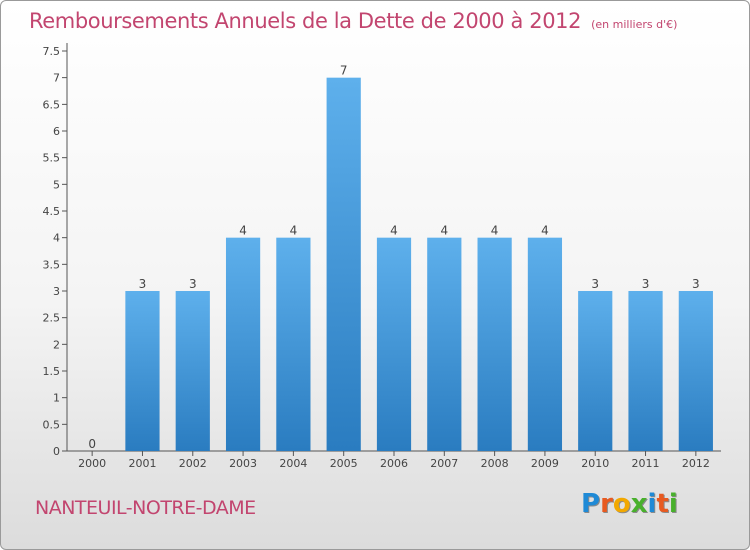  What do you see at coordinates (591, 504) in the screenshot?
I see `logo-letter: P` at bounding box center [591, 504].